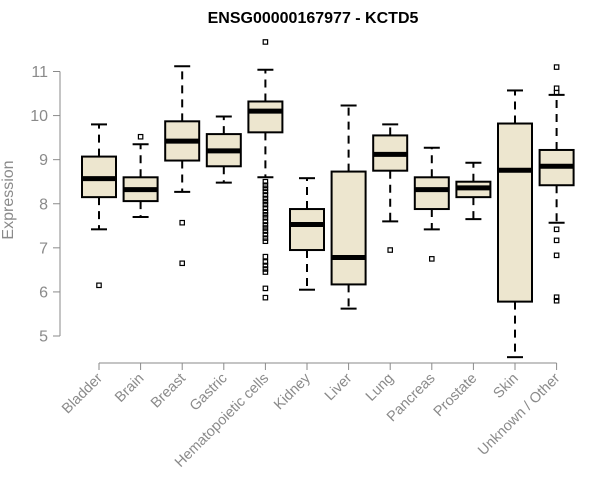 This screenshot has width=600, height=500. I want to click on y-tick-label: 10, so click(39, 116).